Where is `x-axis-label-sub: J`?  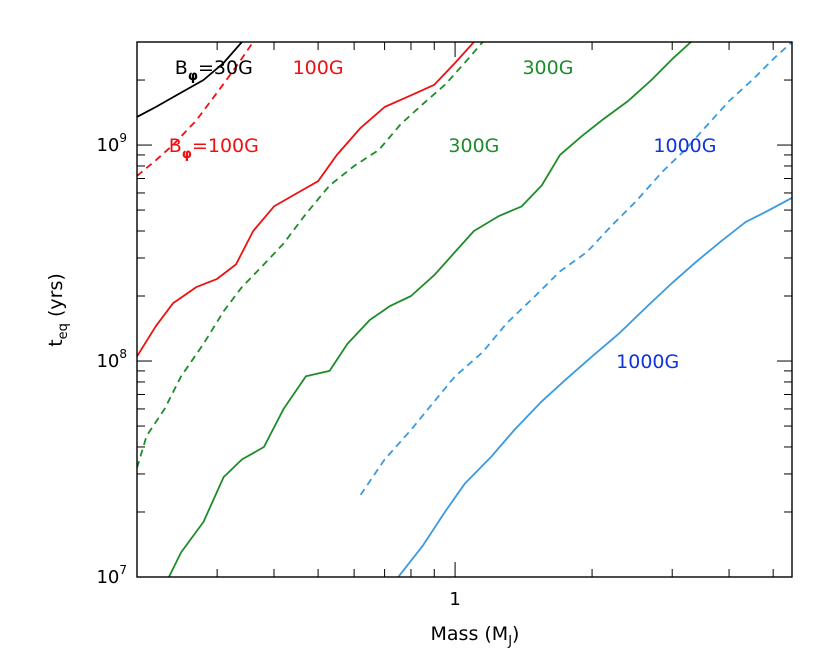
x-axis-label-sub: J is located at coordinates (509, 641).